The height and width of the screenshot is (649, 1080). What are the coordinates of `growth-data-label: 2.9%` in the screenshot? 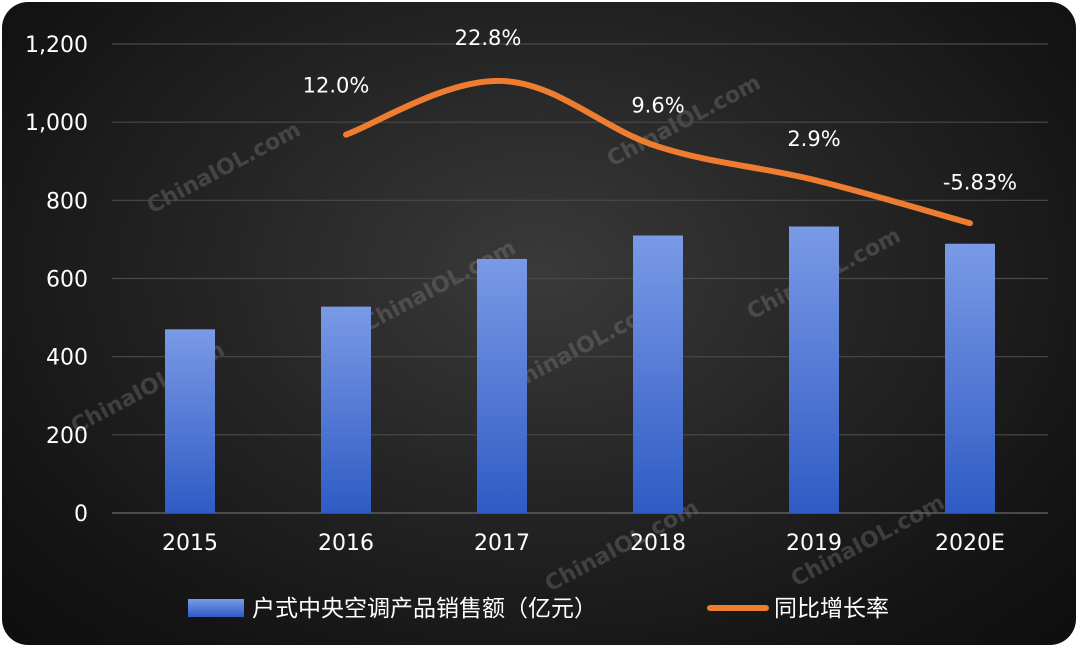 It's located at (813, 139).